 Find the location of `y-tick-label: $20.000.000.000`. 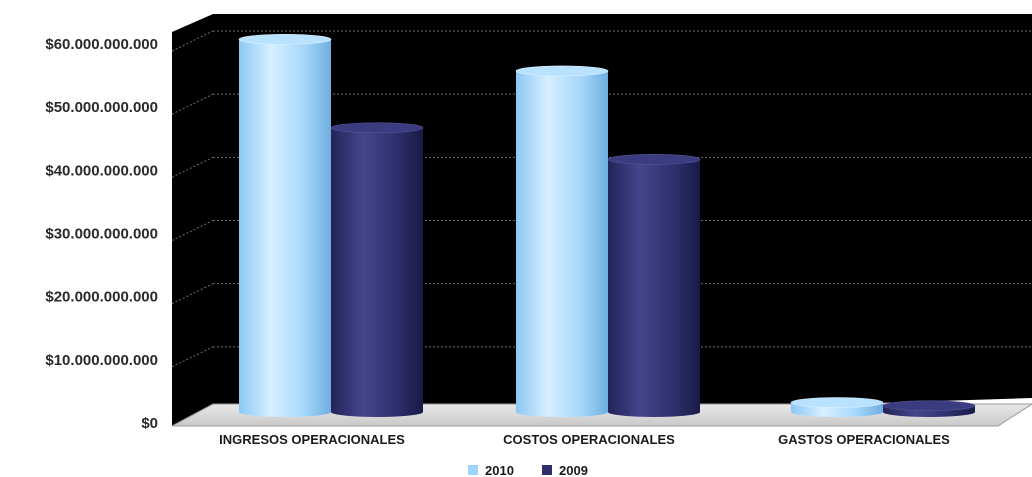

y-tick-label: $20.000.000.000 is located at coordinates (101, 297).